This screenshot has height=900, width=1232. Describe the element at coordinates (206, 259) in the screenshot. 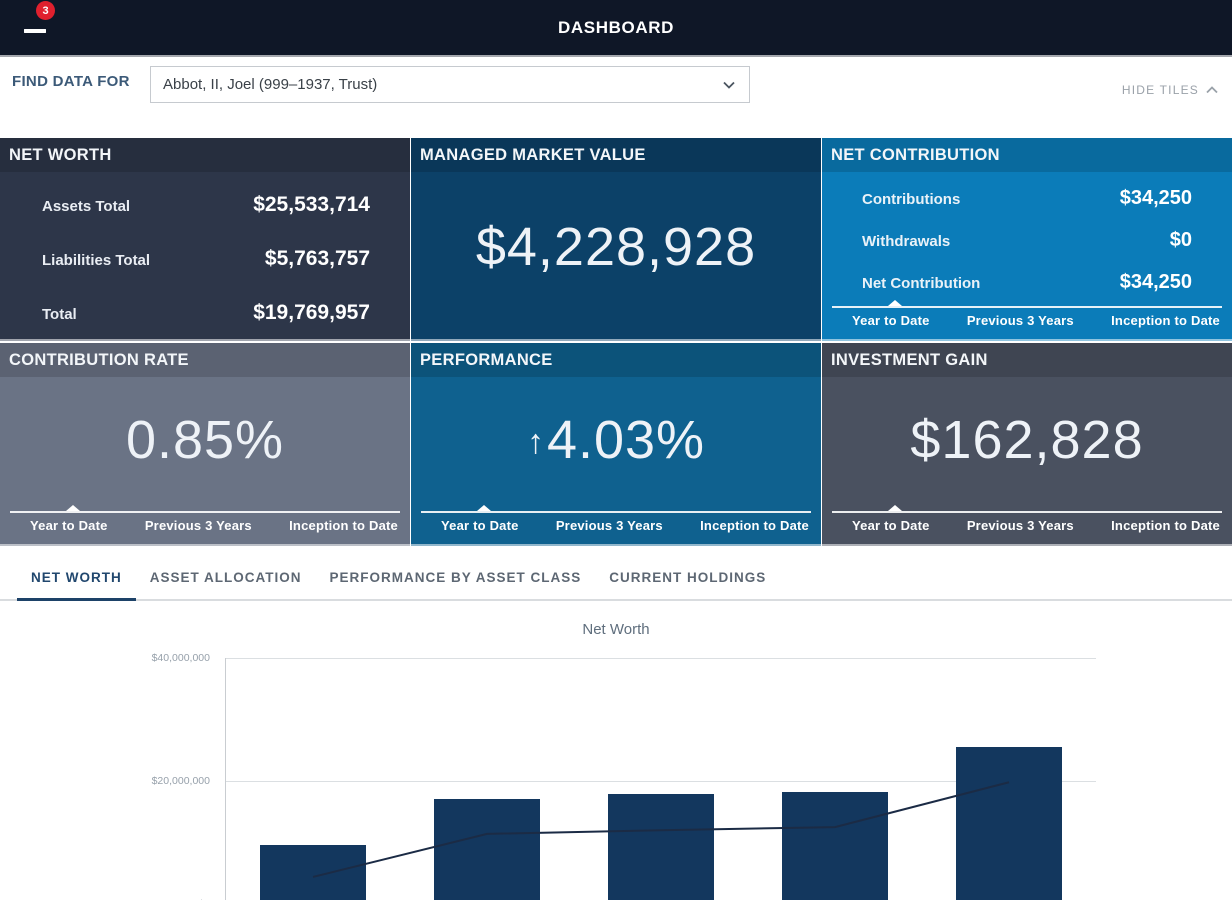

I see `liabilities-total-row: Liabilities Total $5,763,757` at that location.